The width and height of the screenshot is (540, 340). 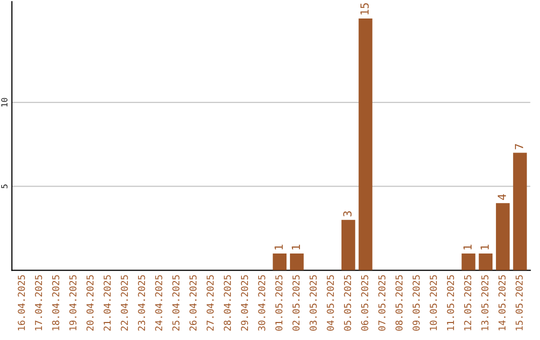 What do you see at coordinates (313, 303) in the screenshot?
I see `x-tick-label: 03.05.2025` at bounding box center [313, 303].